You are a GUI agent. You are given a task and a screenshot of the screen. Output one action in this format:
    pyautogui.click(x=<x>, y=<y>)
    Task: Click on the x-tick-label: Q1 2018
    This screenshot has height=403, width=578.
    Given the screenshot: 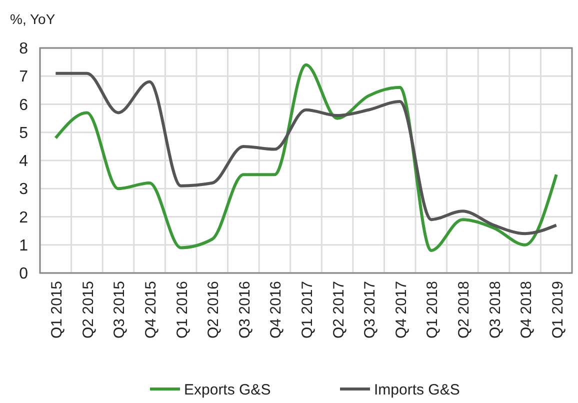 What is the action you would take?
    pyautogui.click(x=433, y=310)
    